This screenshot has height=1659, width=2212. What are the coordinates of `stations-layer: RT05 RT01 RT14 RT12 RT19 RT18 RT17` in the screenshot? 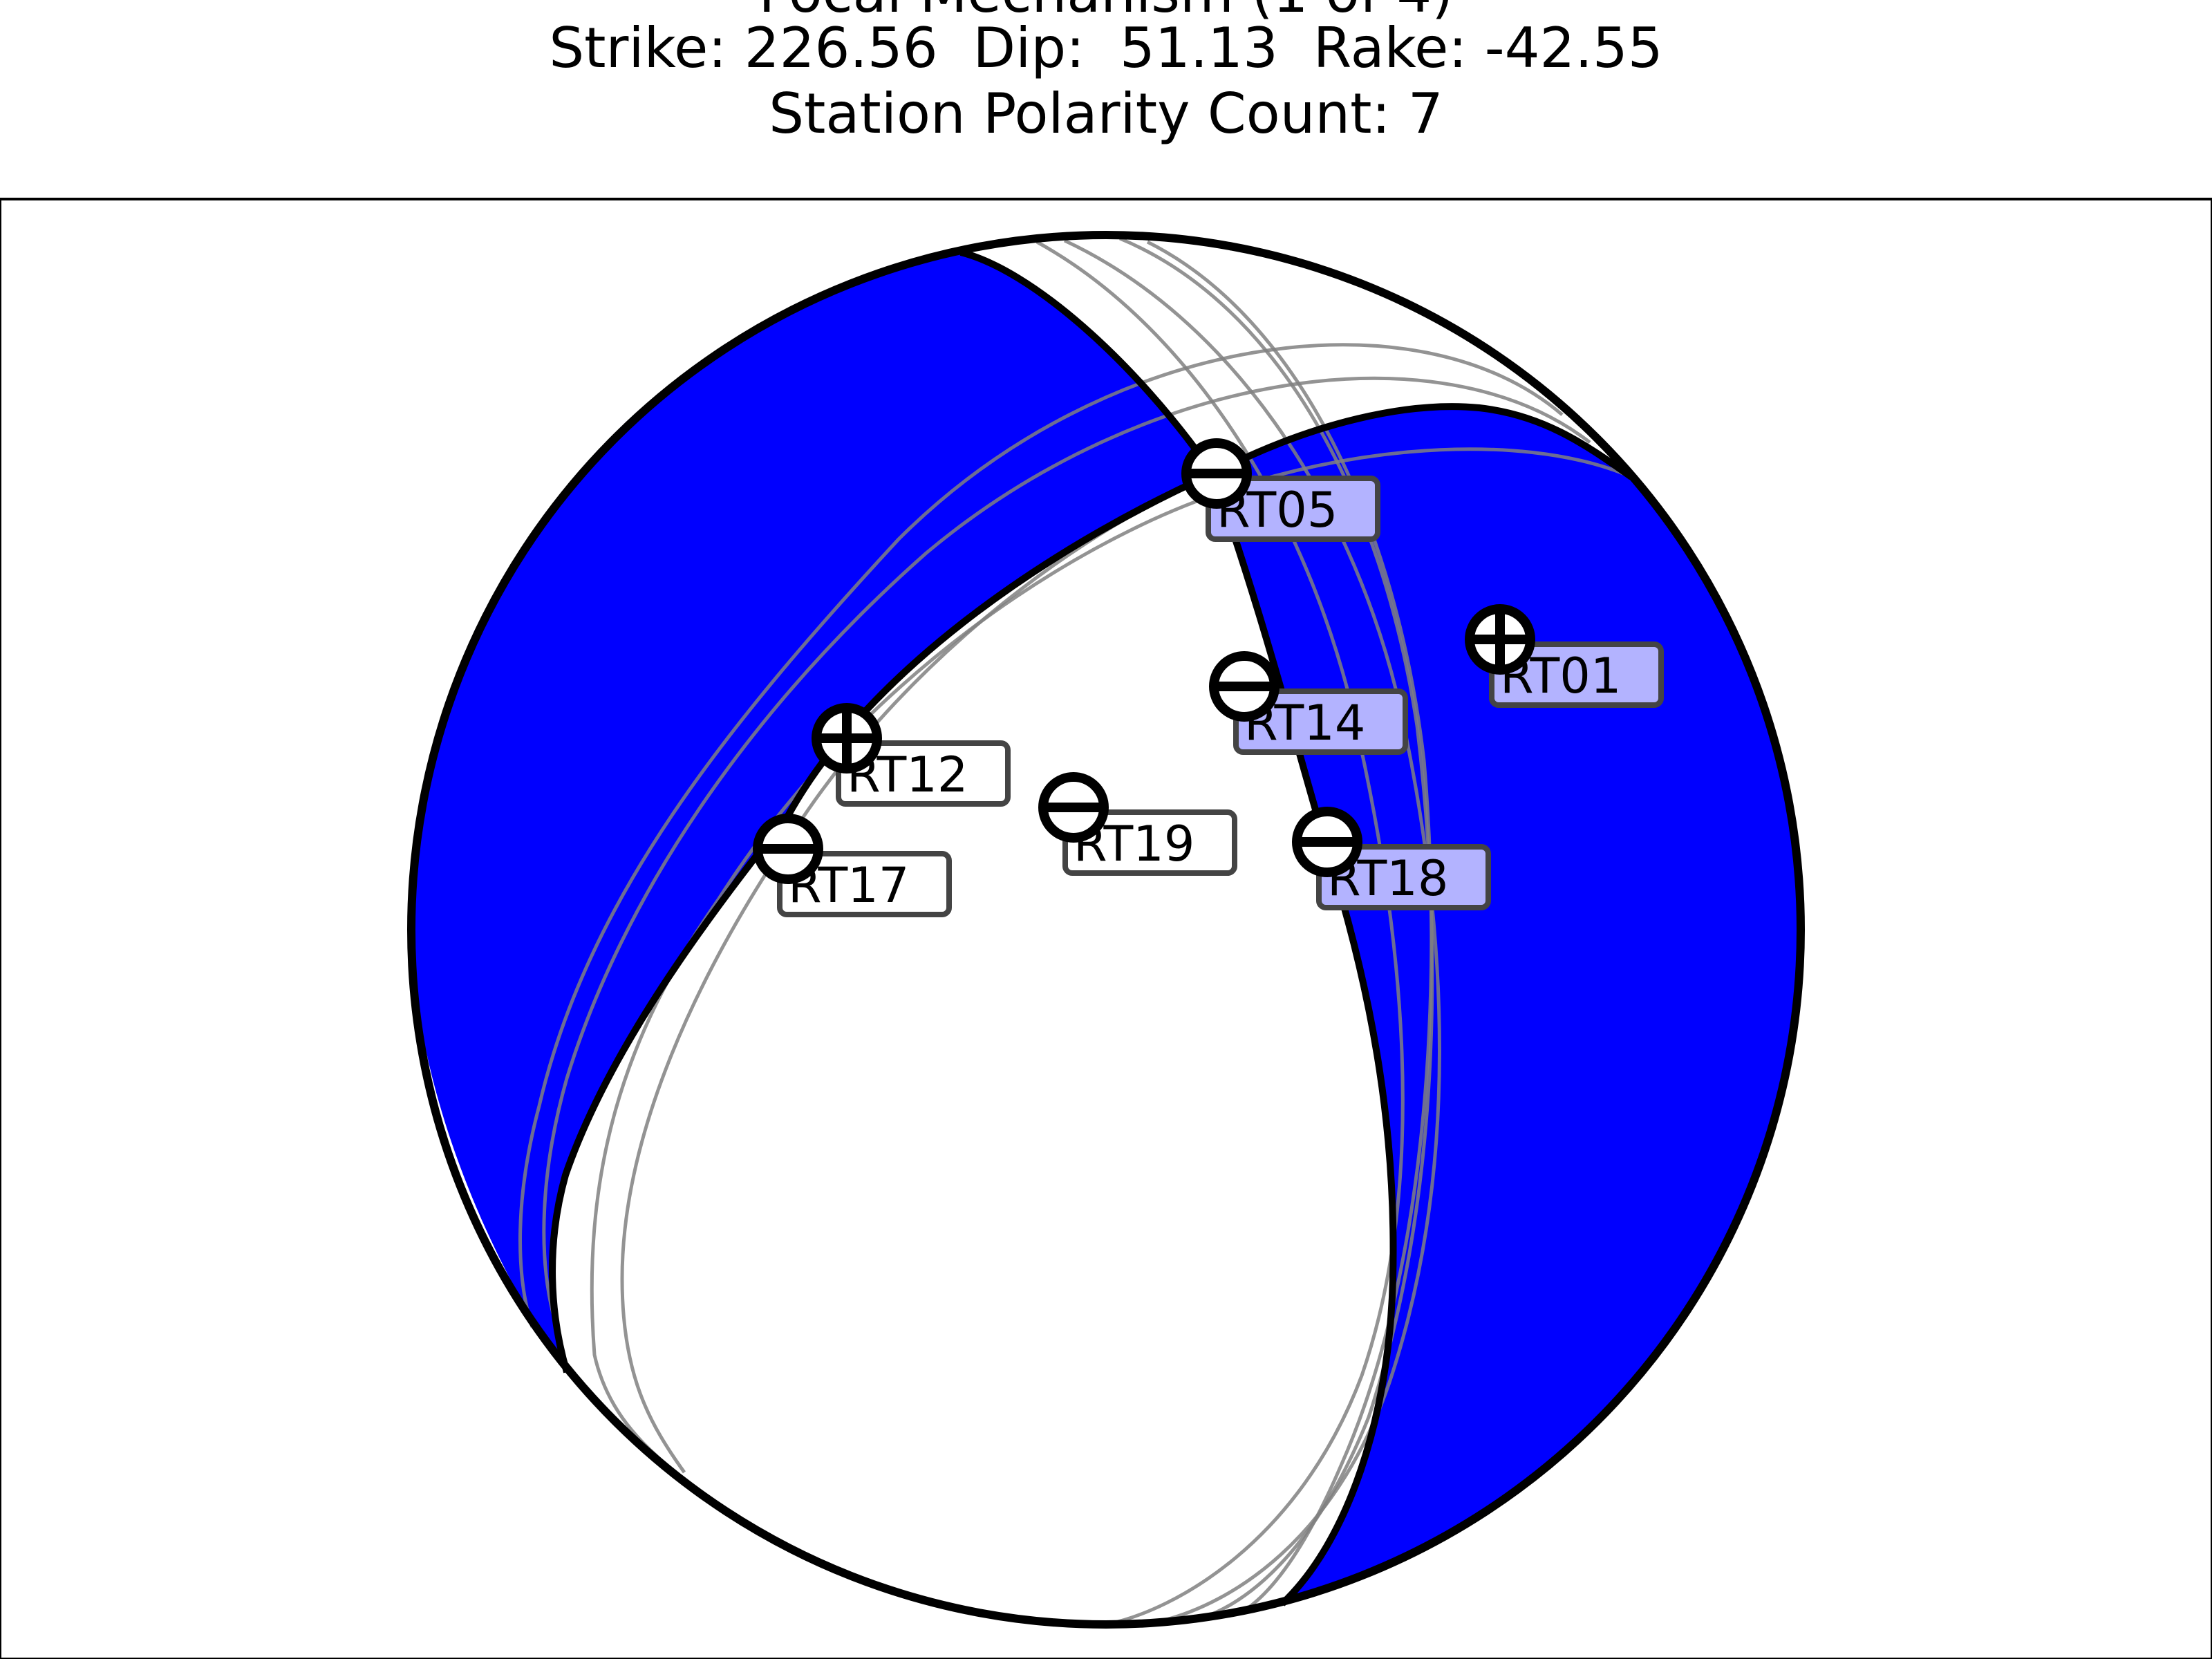 It's located at (1208, 677).